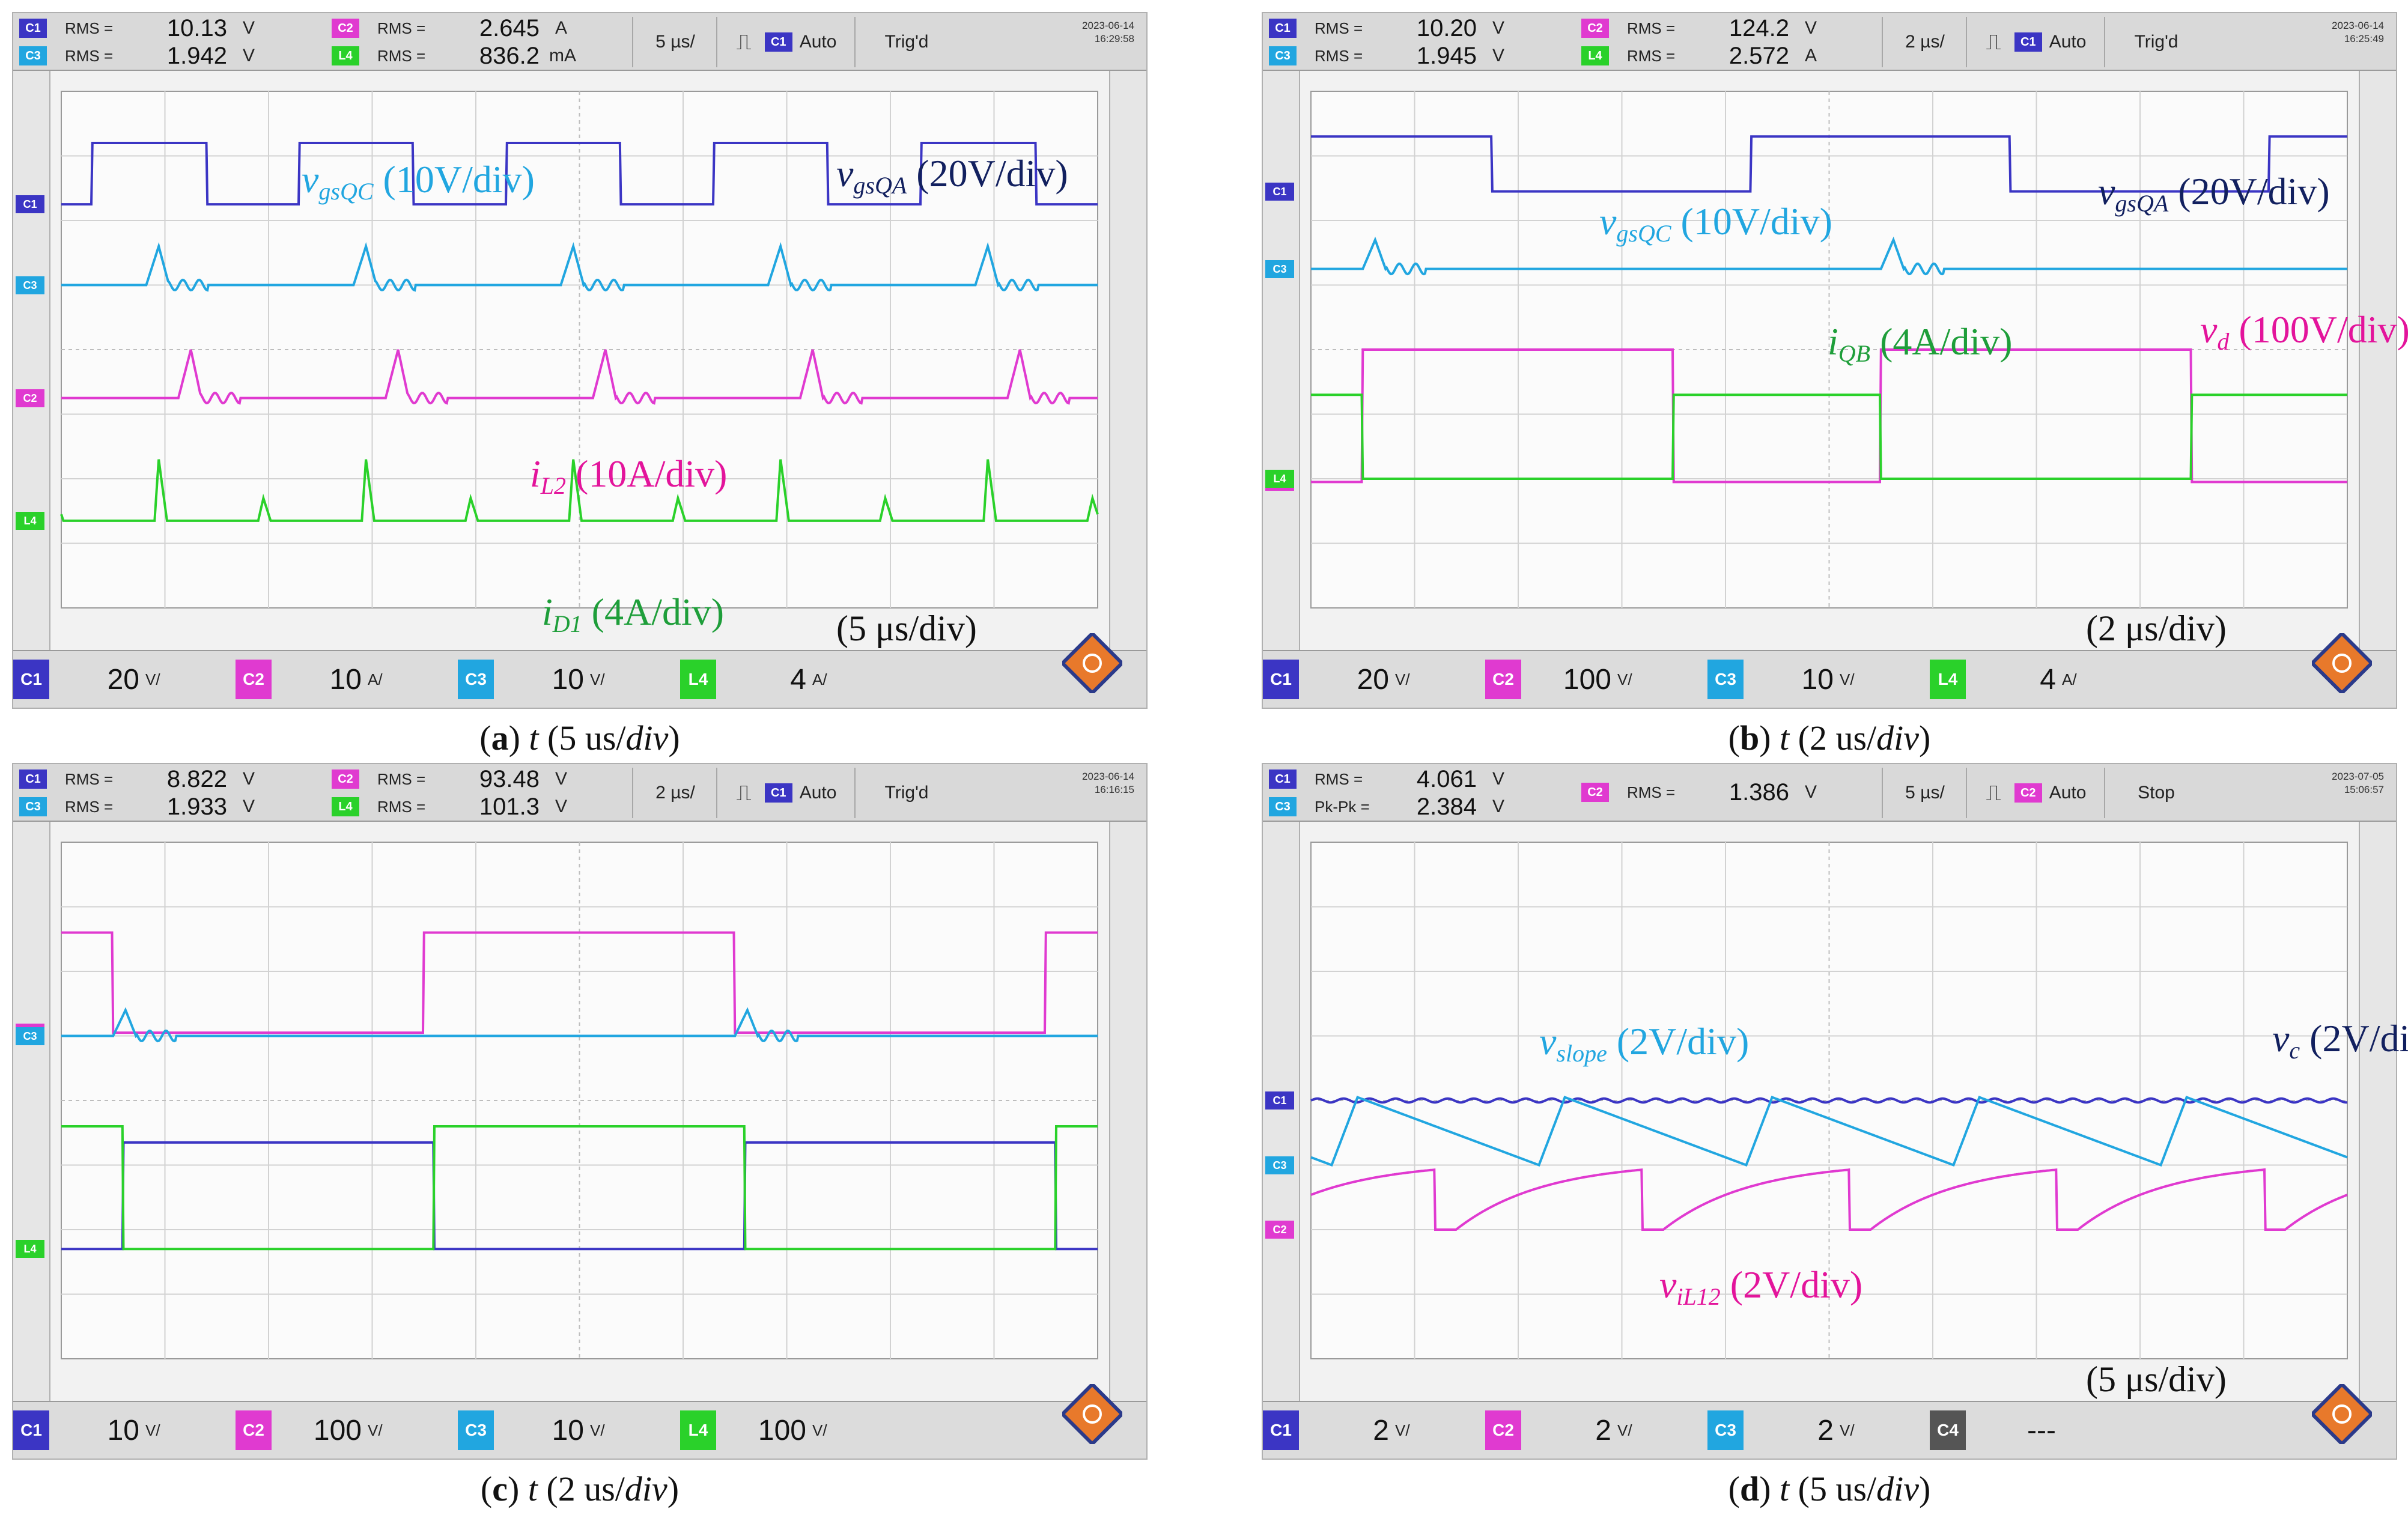 The width and height of the screenshot is (2408, 1536). I want to click on scale-channel-tag: C1, so click(1281, 679).